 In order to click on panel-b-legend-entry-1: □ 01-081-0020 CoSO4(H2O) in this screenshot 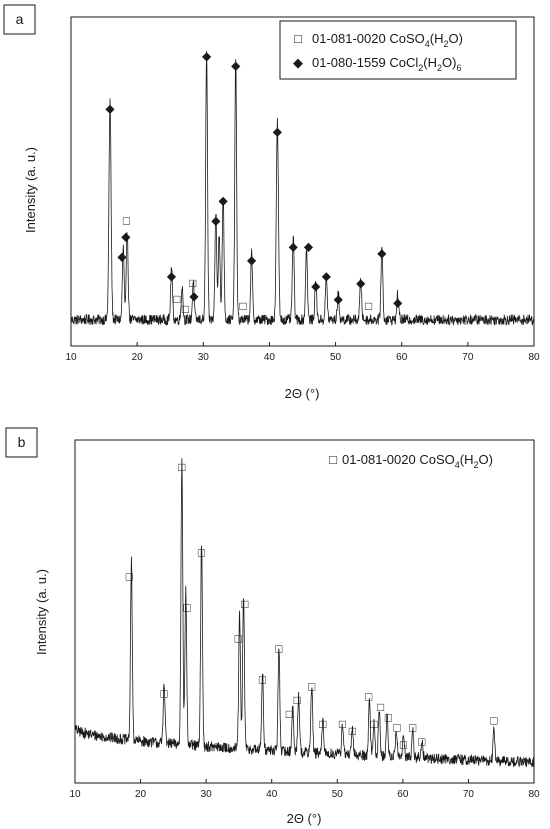, I will do `click(411, 461)`.